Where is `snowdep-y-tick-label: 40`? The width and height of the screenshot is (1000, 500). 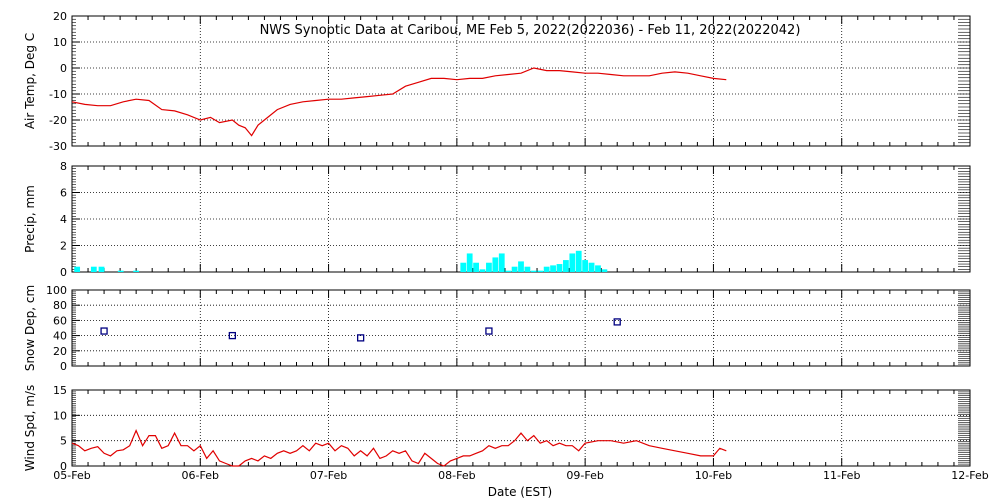
snowdep-y-tick-label: 40 is located at coordinates (60, 336).